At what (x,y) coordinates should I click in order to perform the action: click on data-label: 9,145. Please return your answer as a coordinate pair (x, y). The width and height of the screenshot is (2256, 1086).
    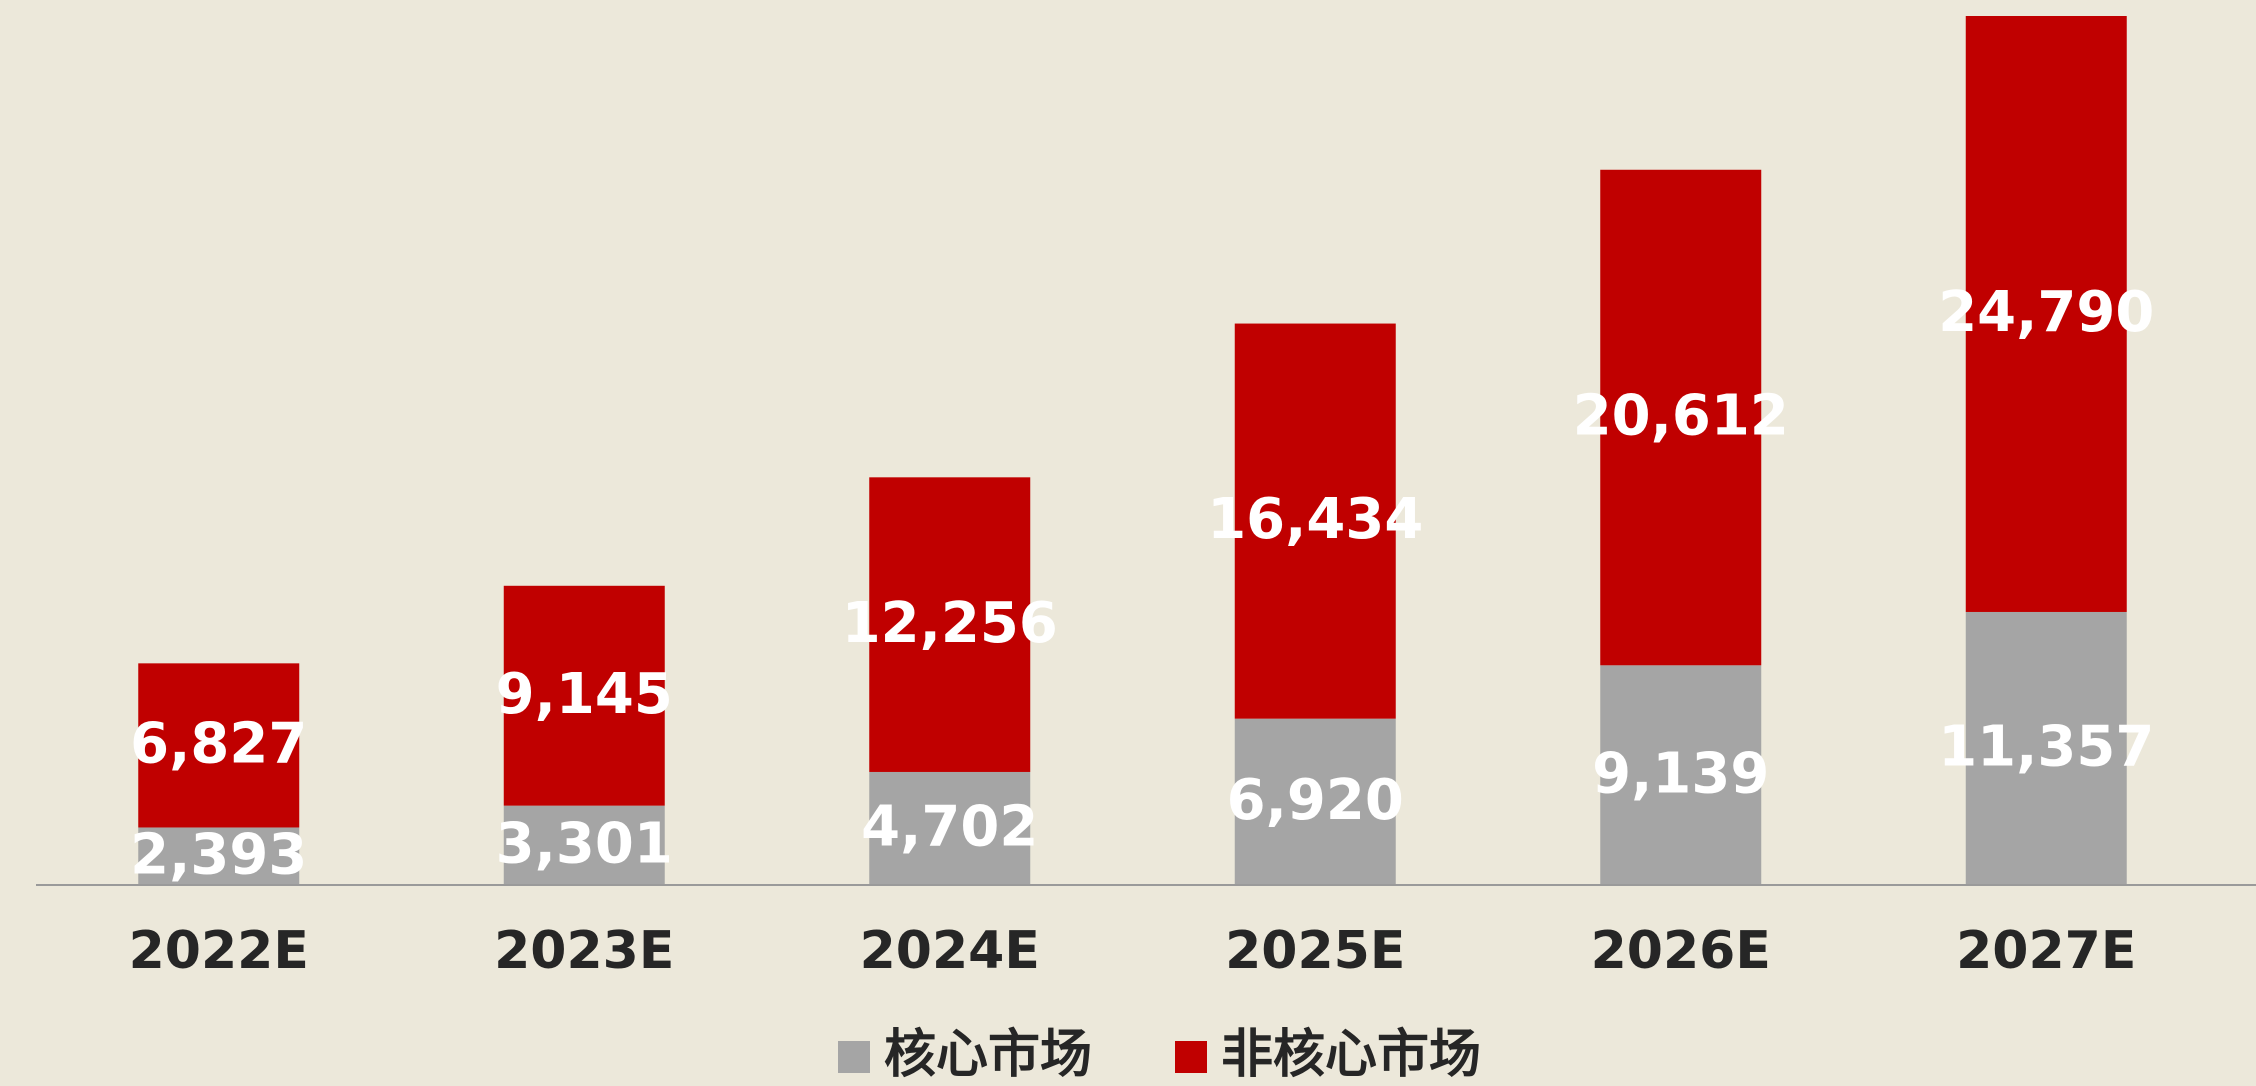
    Looking at the image, I should click on (584, 694).